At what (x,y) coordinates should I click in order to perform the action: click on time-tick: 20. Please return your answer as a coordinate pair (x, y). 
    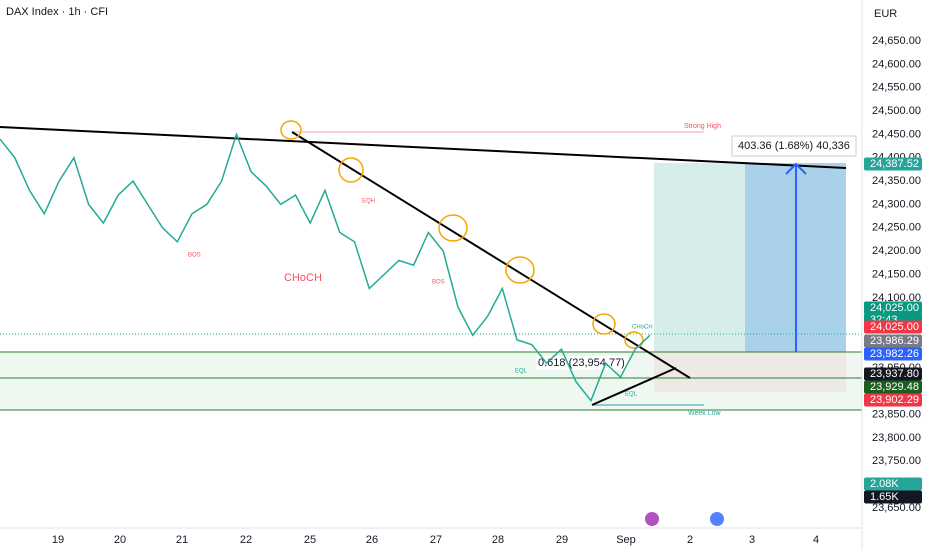
    Looking at the image, I should click on (120, 540).